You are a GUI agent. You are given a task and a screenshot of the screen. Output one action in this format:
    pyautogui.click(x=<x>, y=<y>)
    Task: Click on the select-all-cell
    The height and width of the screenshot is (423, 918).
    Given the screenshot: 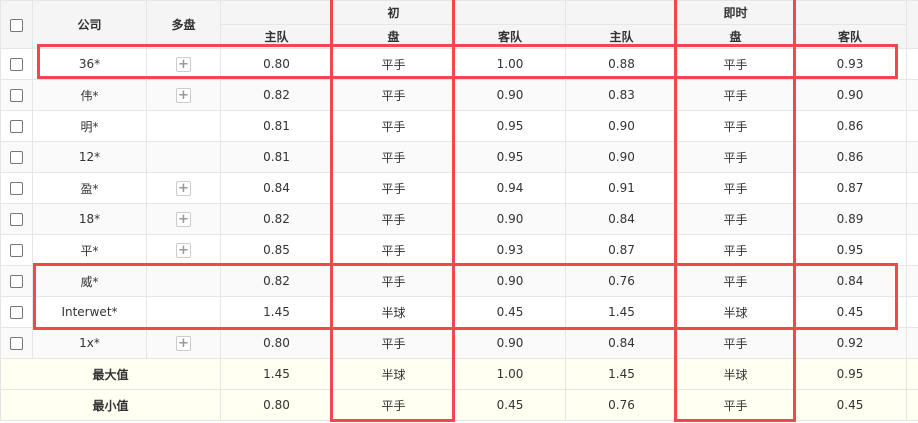 What is the action you would take?
    pyautogui.click(x=16, y=24)
    